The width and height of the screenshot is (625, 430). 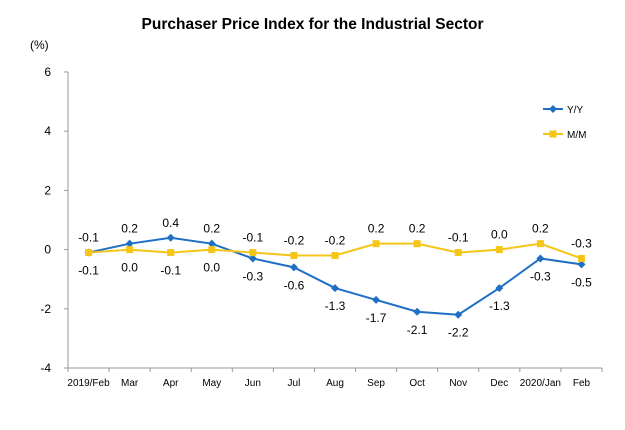 What do you see at coordinates (88, 383) in the screenshot?
I see `x-tick-label: 2019/Feb` at bounding box center [88, 383].